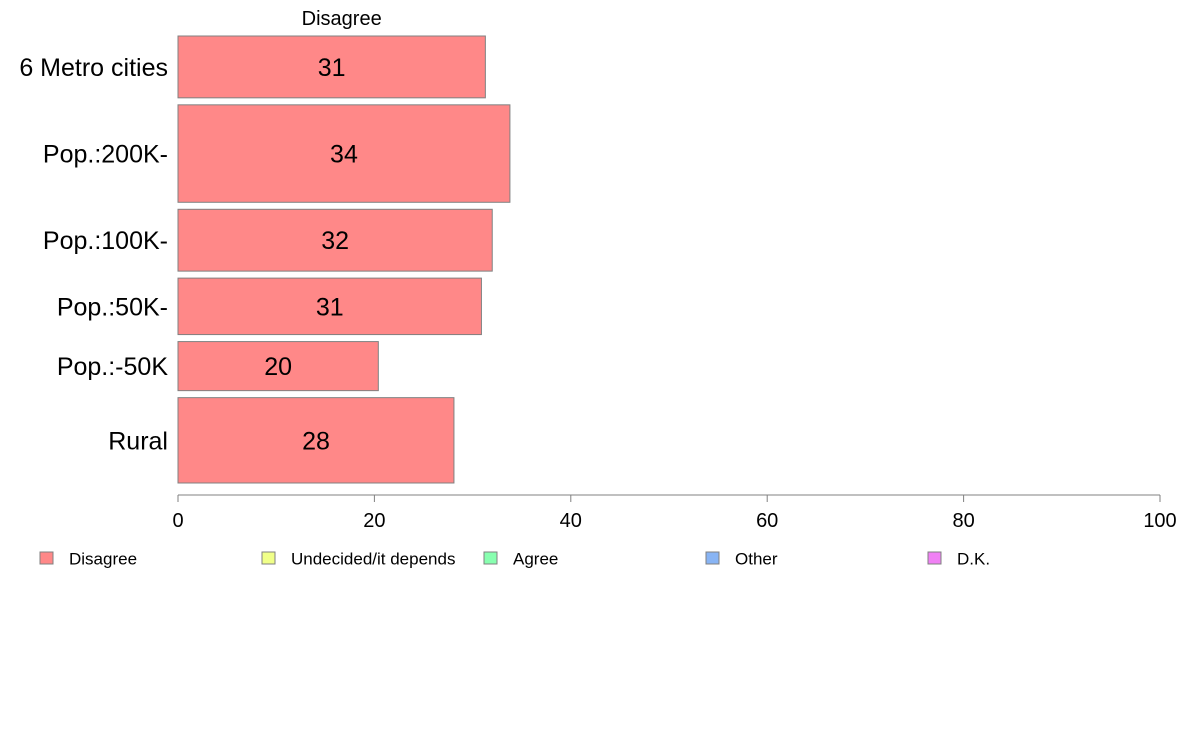 The height and width of the screenshot is (736, 1188). Describe the element at coordinates (138, 441) in the screenshot. I see `category-label-5: Rural` at that location.